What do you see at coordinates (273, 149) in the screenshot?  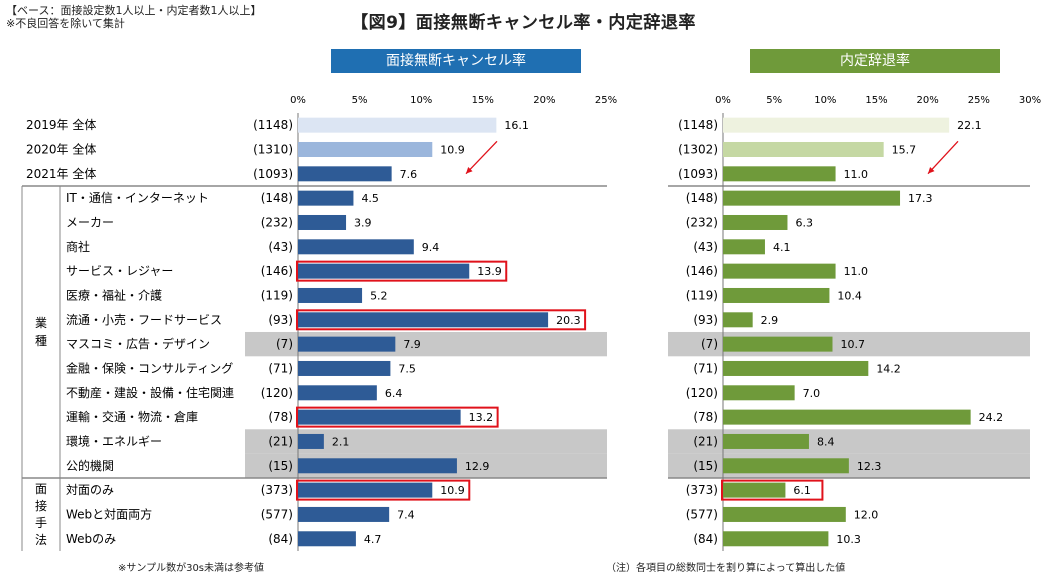 I see `cancel-rate-sample-size: (1310)` at bounding box center [273, 149].